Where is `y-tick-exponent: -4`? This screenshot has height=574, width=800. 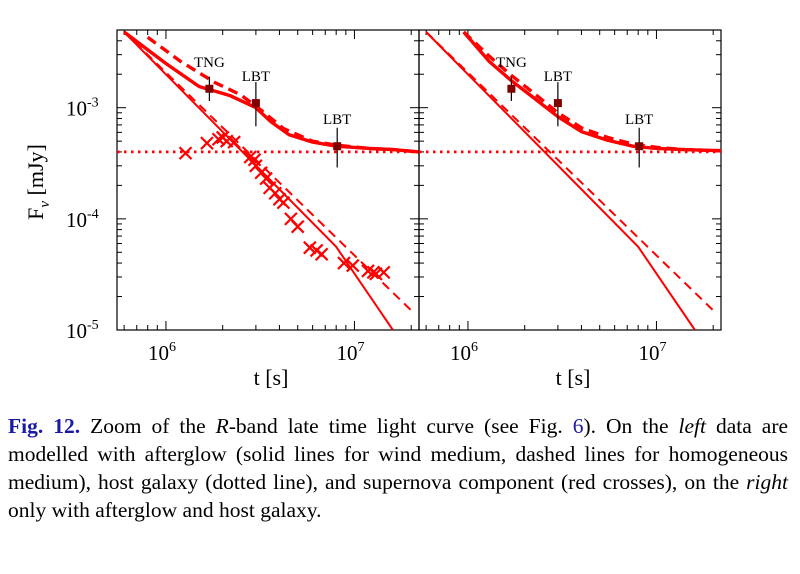
y-tick-exponent: -4 is located at coordinates (93, 214).